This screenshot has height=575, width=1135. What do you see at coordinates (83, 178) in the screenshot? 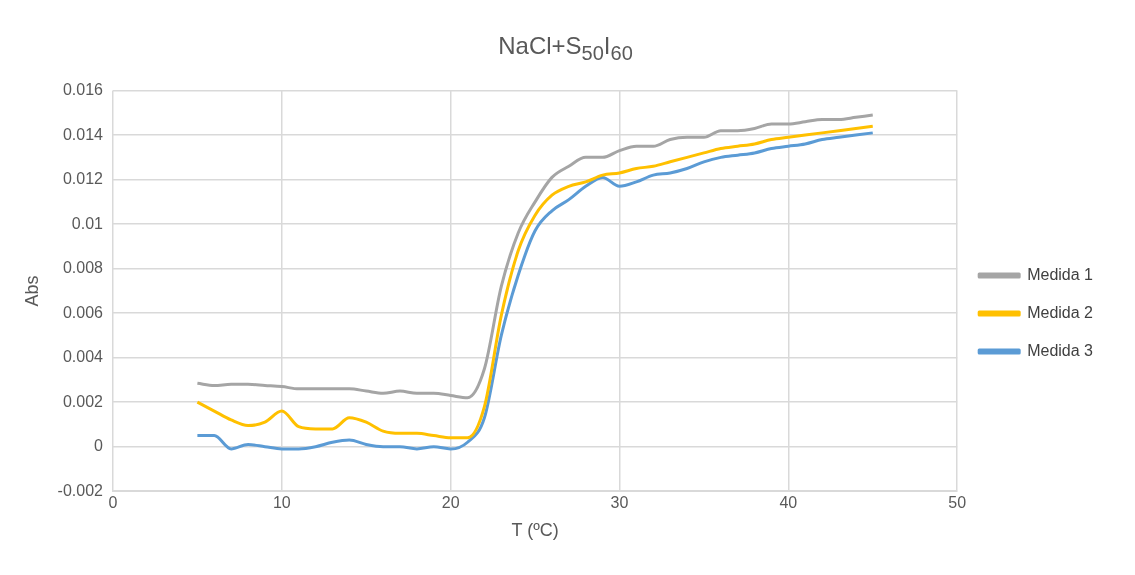
I see `y-tick-label: 0.012` at bounding box center [83, 178].